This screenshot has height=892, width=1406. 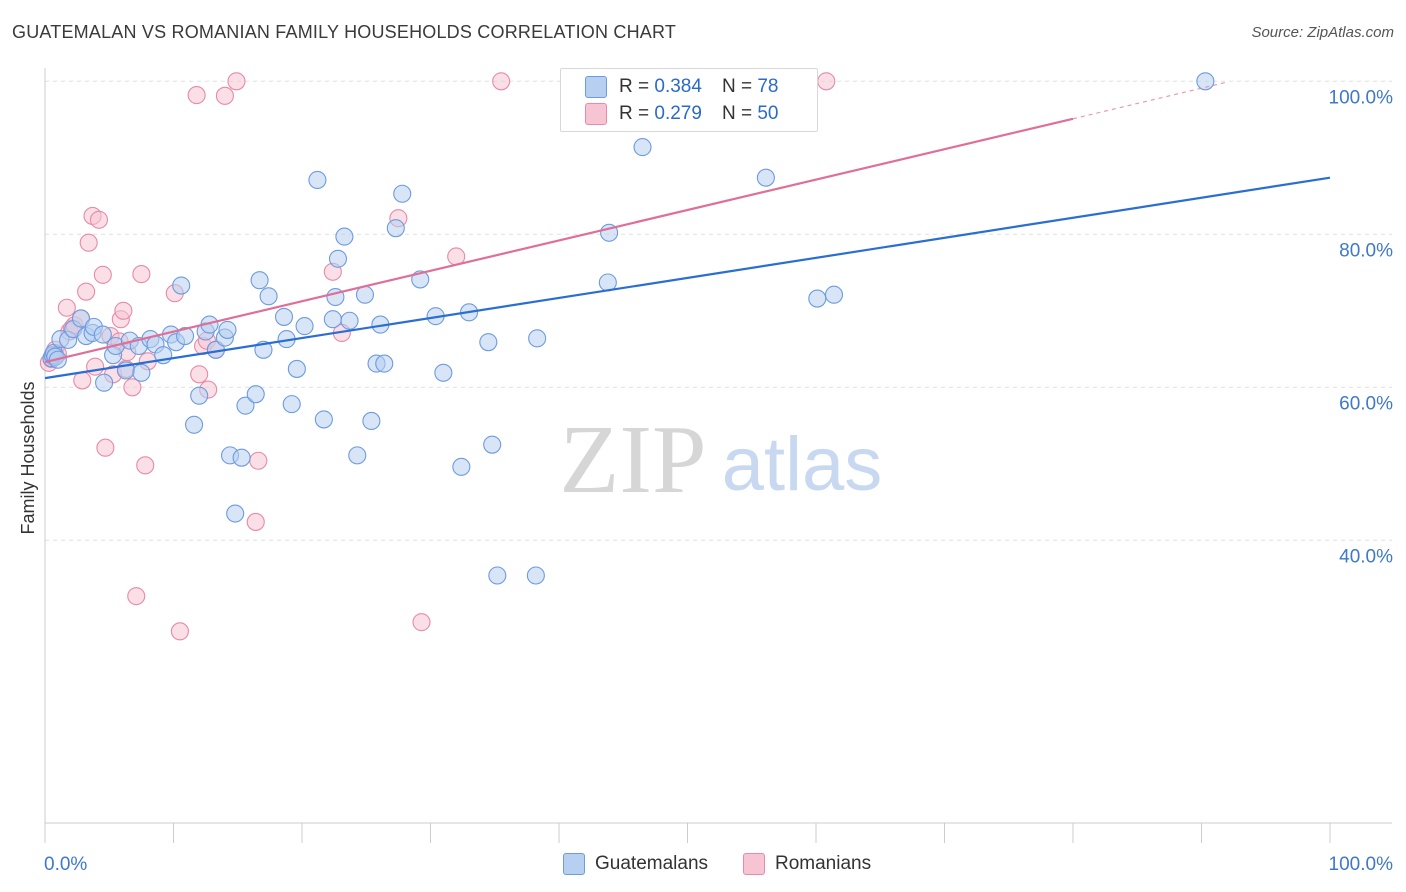 I want to click on correlation-legend: R = 0.384 N = 78 R = 0.279 N = 50, so click(x=689, y=100).